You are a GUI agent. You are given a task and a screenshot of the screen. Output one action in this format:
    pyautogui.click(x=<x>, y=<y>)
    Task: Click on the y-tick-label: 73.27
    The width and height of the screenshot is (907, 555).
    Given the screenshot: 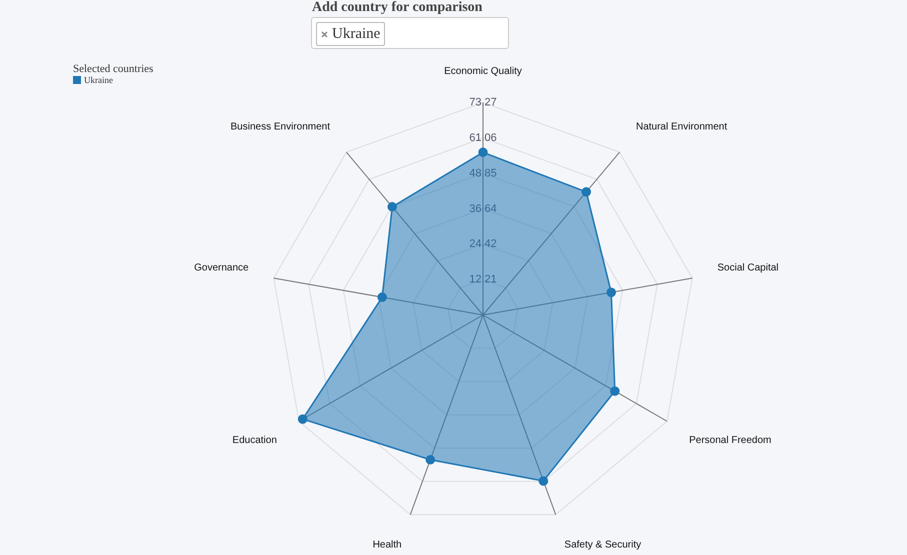 What is the action you would take?
    pyautogui.click(x=483, y=102)
    